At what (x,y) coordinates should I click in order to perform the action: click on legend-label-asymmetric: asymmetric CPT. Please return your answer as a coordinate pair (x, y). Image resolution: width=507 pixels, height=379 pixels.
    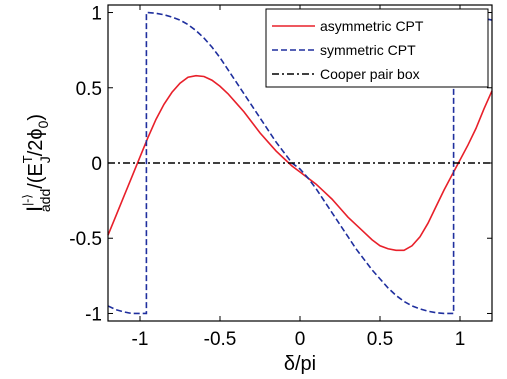
    Looking at the image, I should click on (372, 26).